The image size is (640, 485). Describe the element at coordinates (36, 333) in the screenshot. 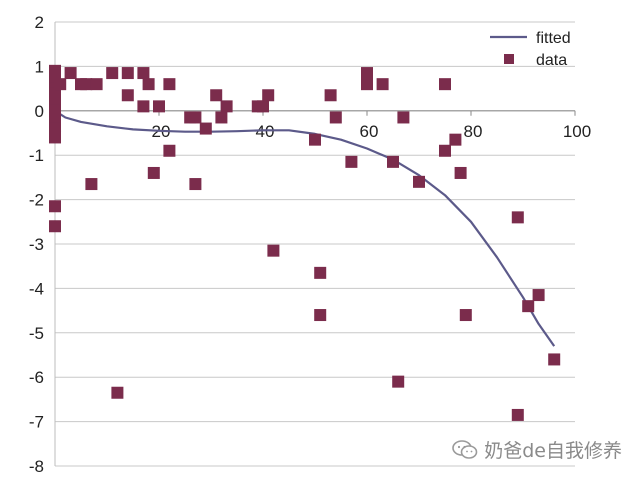

I see `y-tick-label: -5` at that location.